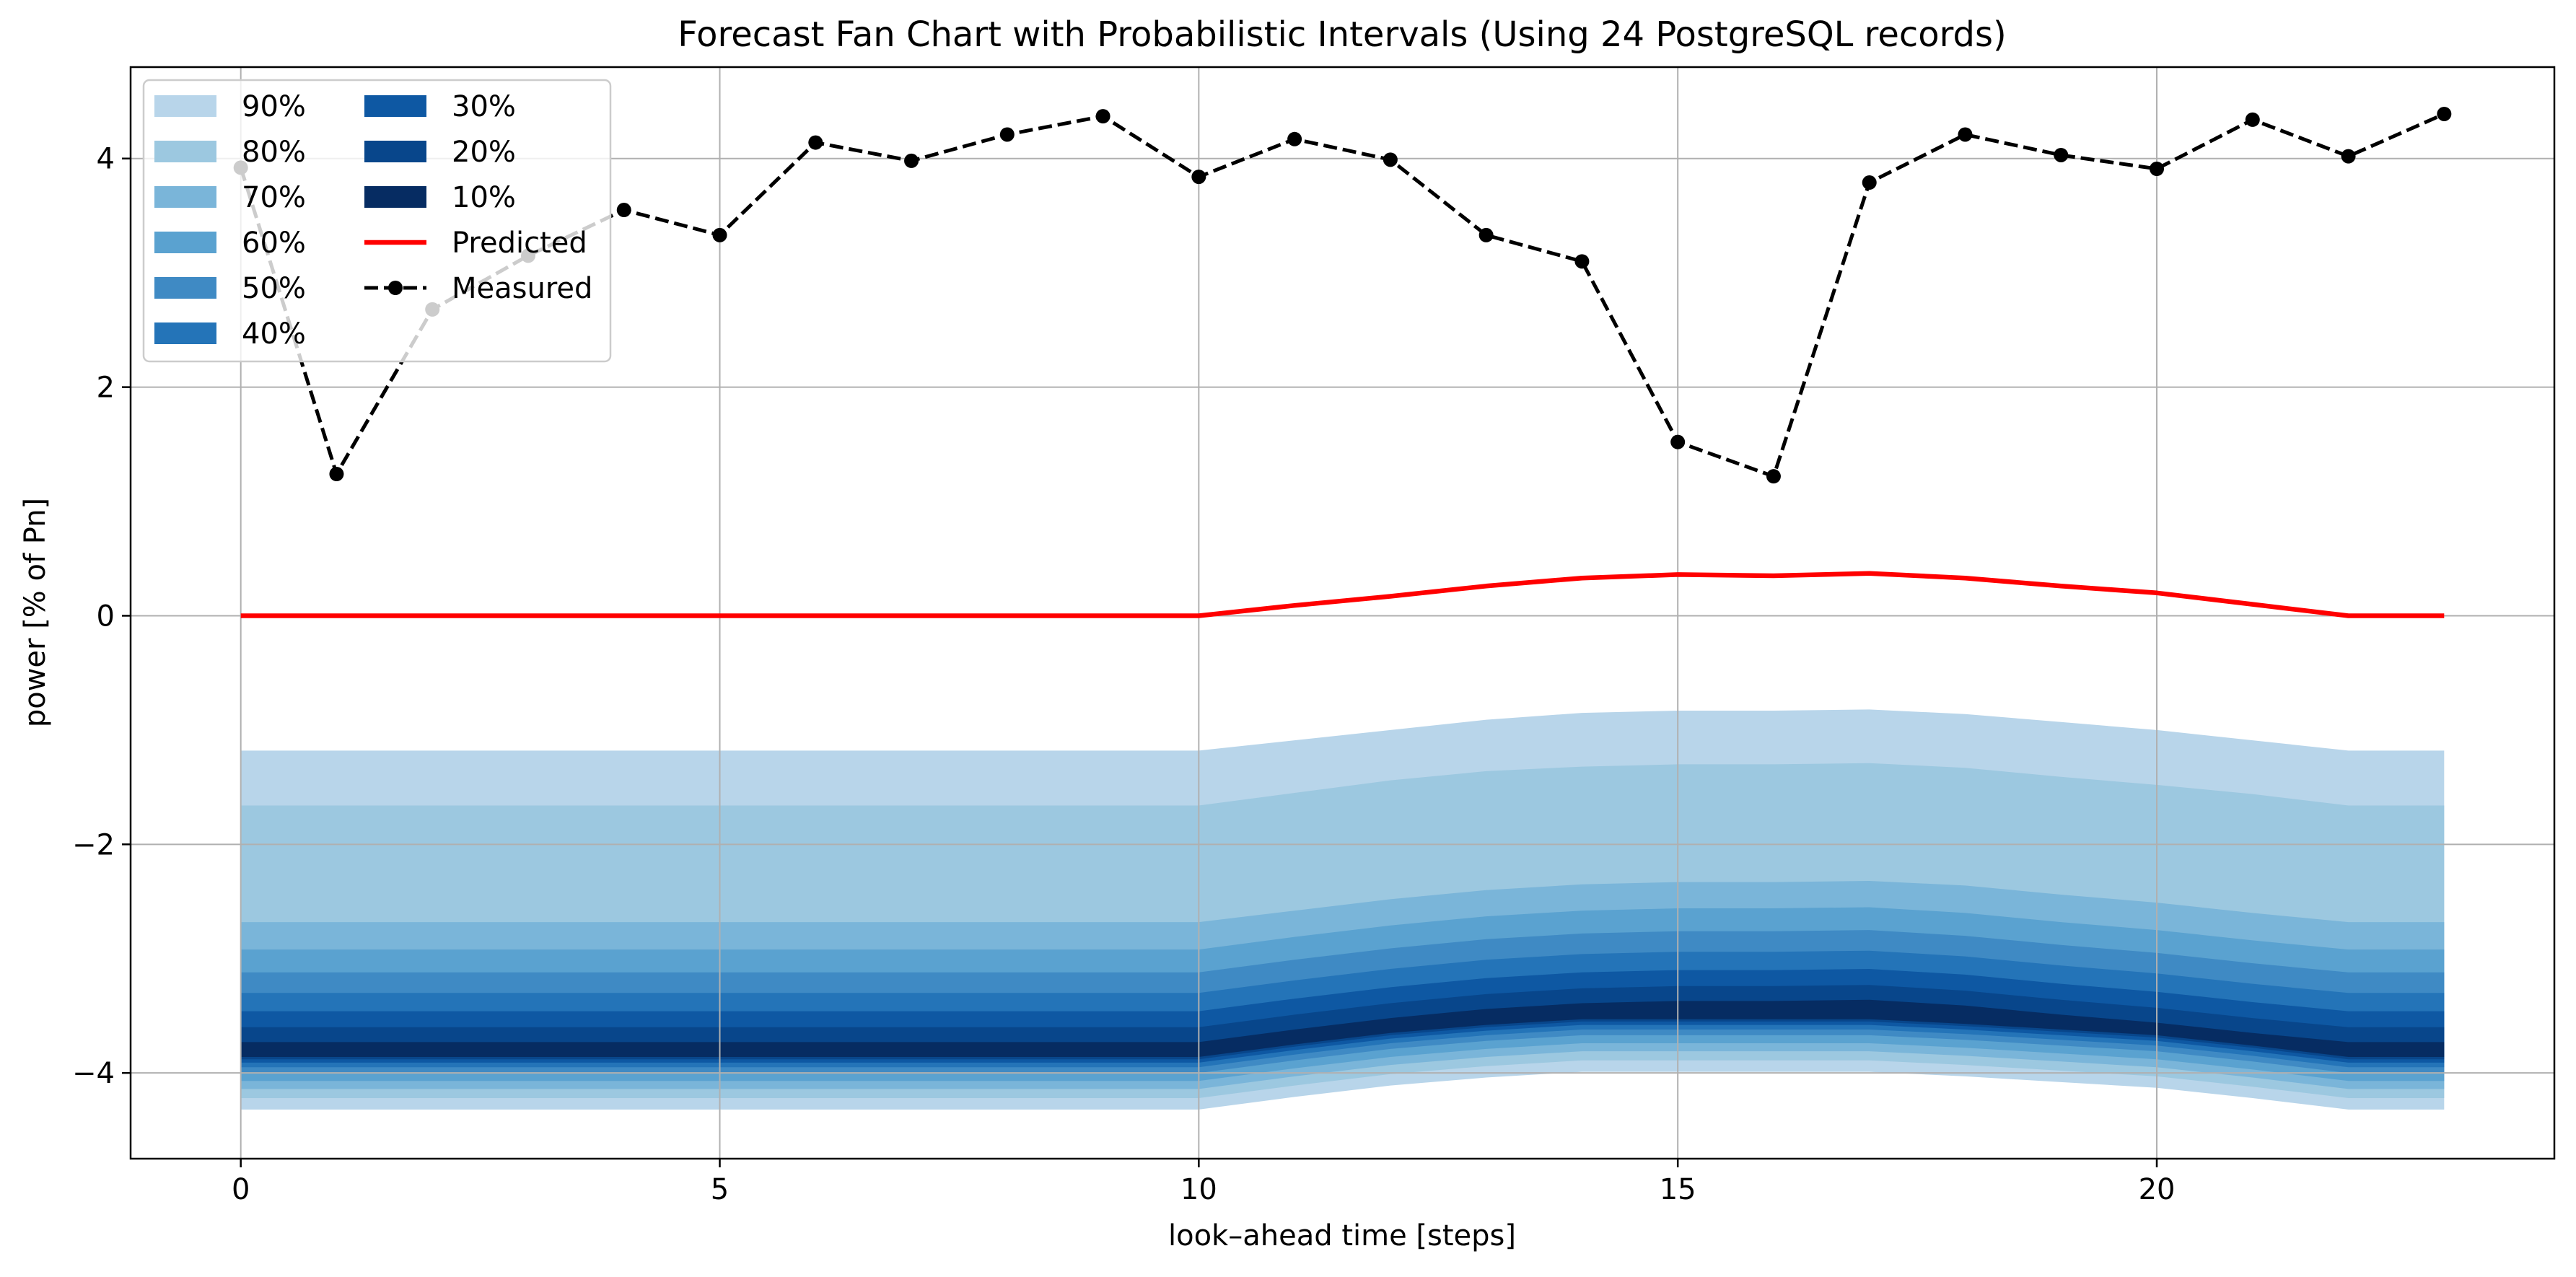 This screenshot has width=2576, height=1277. What do you see at coordinates (106, 389) in the screenshot?
I see `y-tick-label: 2` at bounding box center [106, 389].